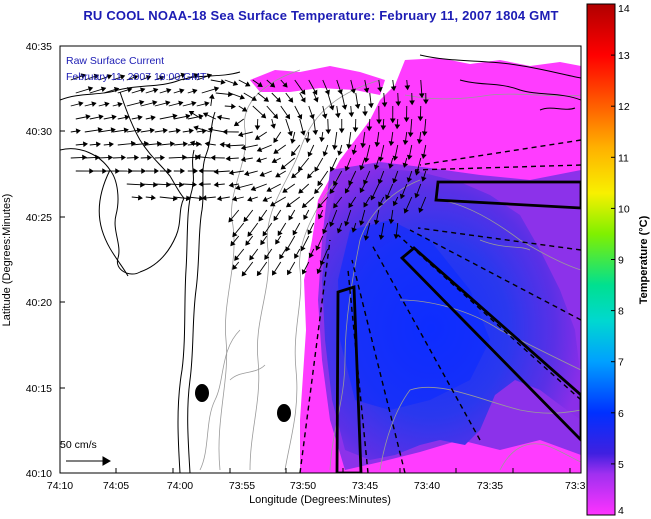 This screenshot has height=519, width=651. What do you see at coordinates (621, 511) in the screenshot?
I see `colorbar-label: 4` at bounding box center [621, 511].